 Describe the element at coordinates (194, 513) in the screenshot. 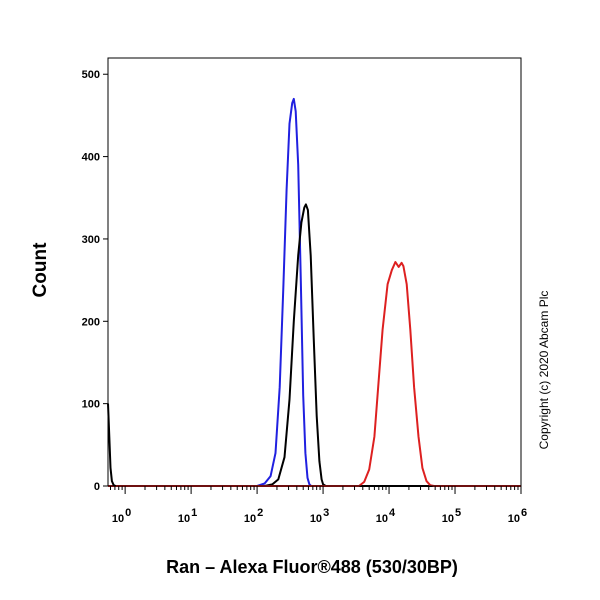

I see `x-tick-exponent: 1` at that location.